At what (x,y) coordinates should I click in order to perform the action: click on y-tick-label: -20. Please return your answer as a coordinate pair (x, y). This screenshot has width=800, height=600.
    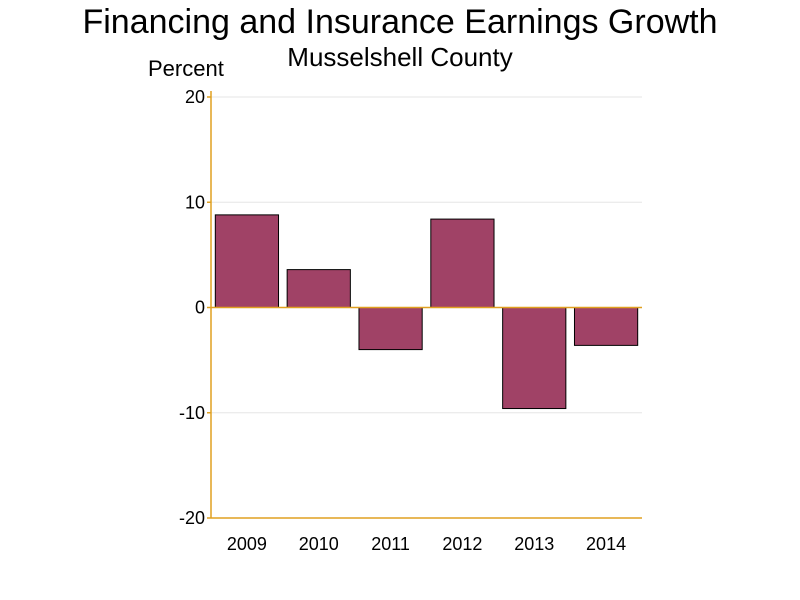
    Looking at the image, I should click on (192, 518).